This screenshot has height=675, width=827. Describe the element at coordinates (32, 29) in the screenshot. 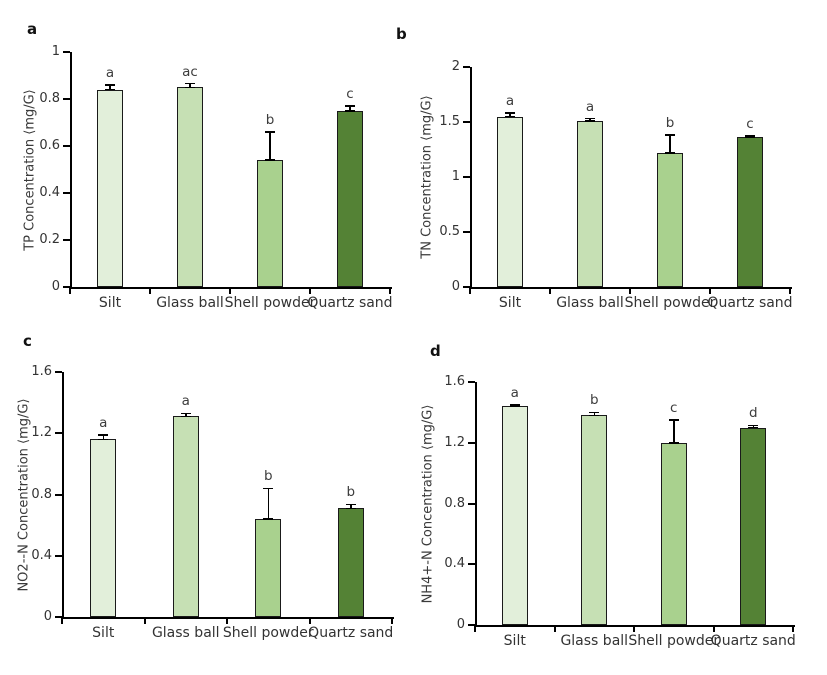

I see `panel-label-a: a` at that location.